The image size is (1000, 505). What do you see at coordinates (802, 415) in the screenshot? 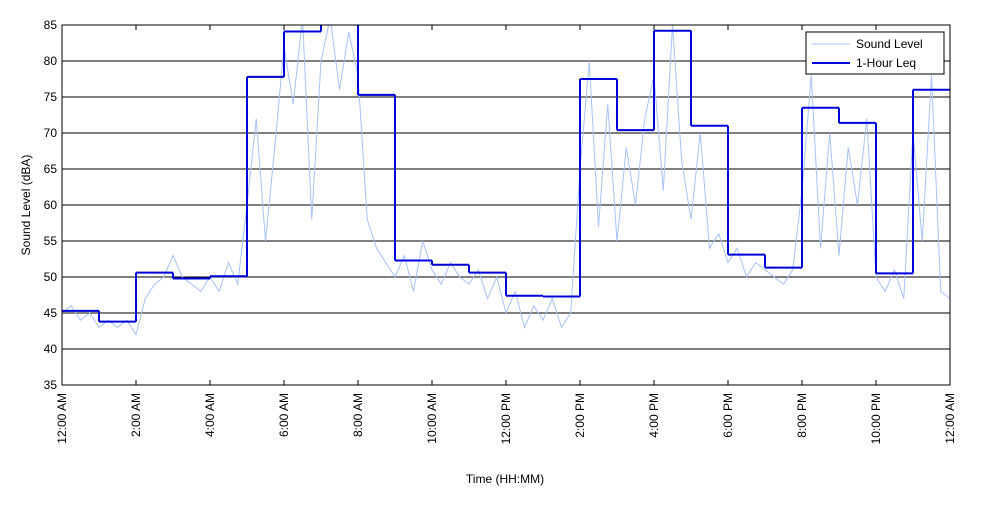
I see `x-tick-label: 8:00 PM` at bounding box center [802, 415].